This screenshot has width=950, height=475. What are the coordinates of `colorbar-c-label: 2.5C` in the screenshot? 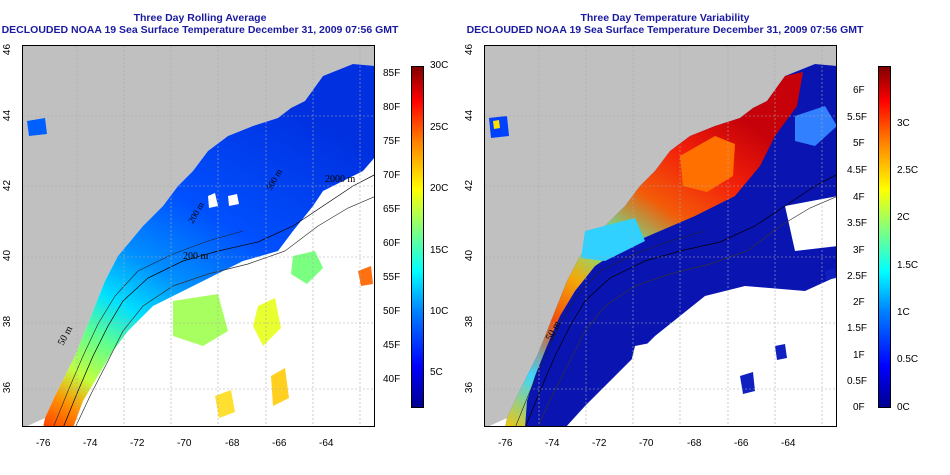 It's located at (908, 170).